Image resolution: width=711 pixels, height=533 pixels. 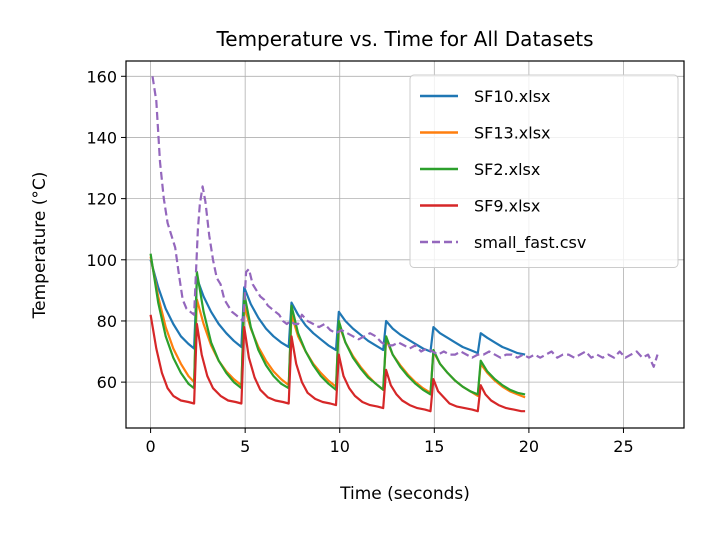 What do you see at coordinates (101, 260) in the screenshot?
I see `y-tick-label: 100` at bounding box center [101, 260].